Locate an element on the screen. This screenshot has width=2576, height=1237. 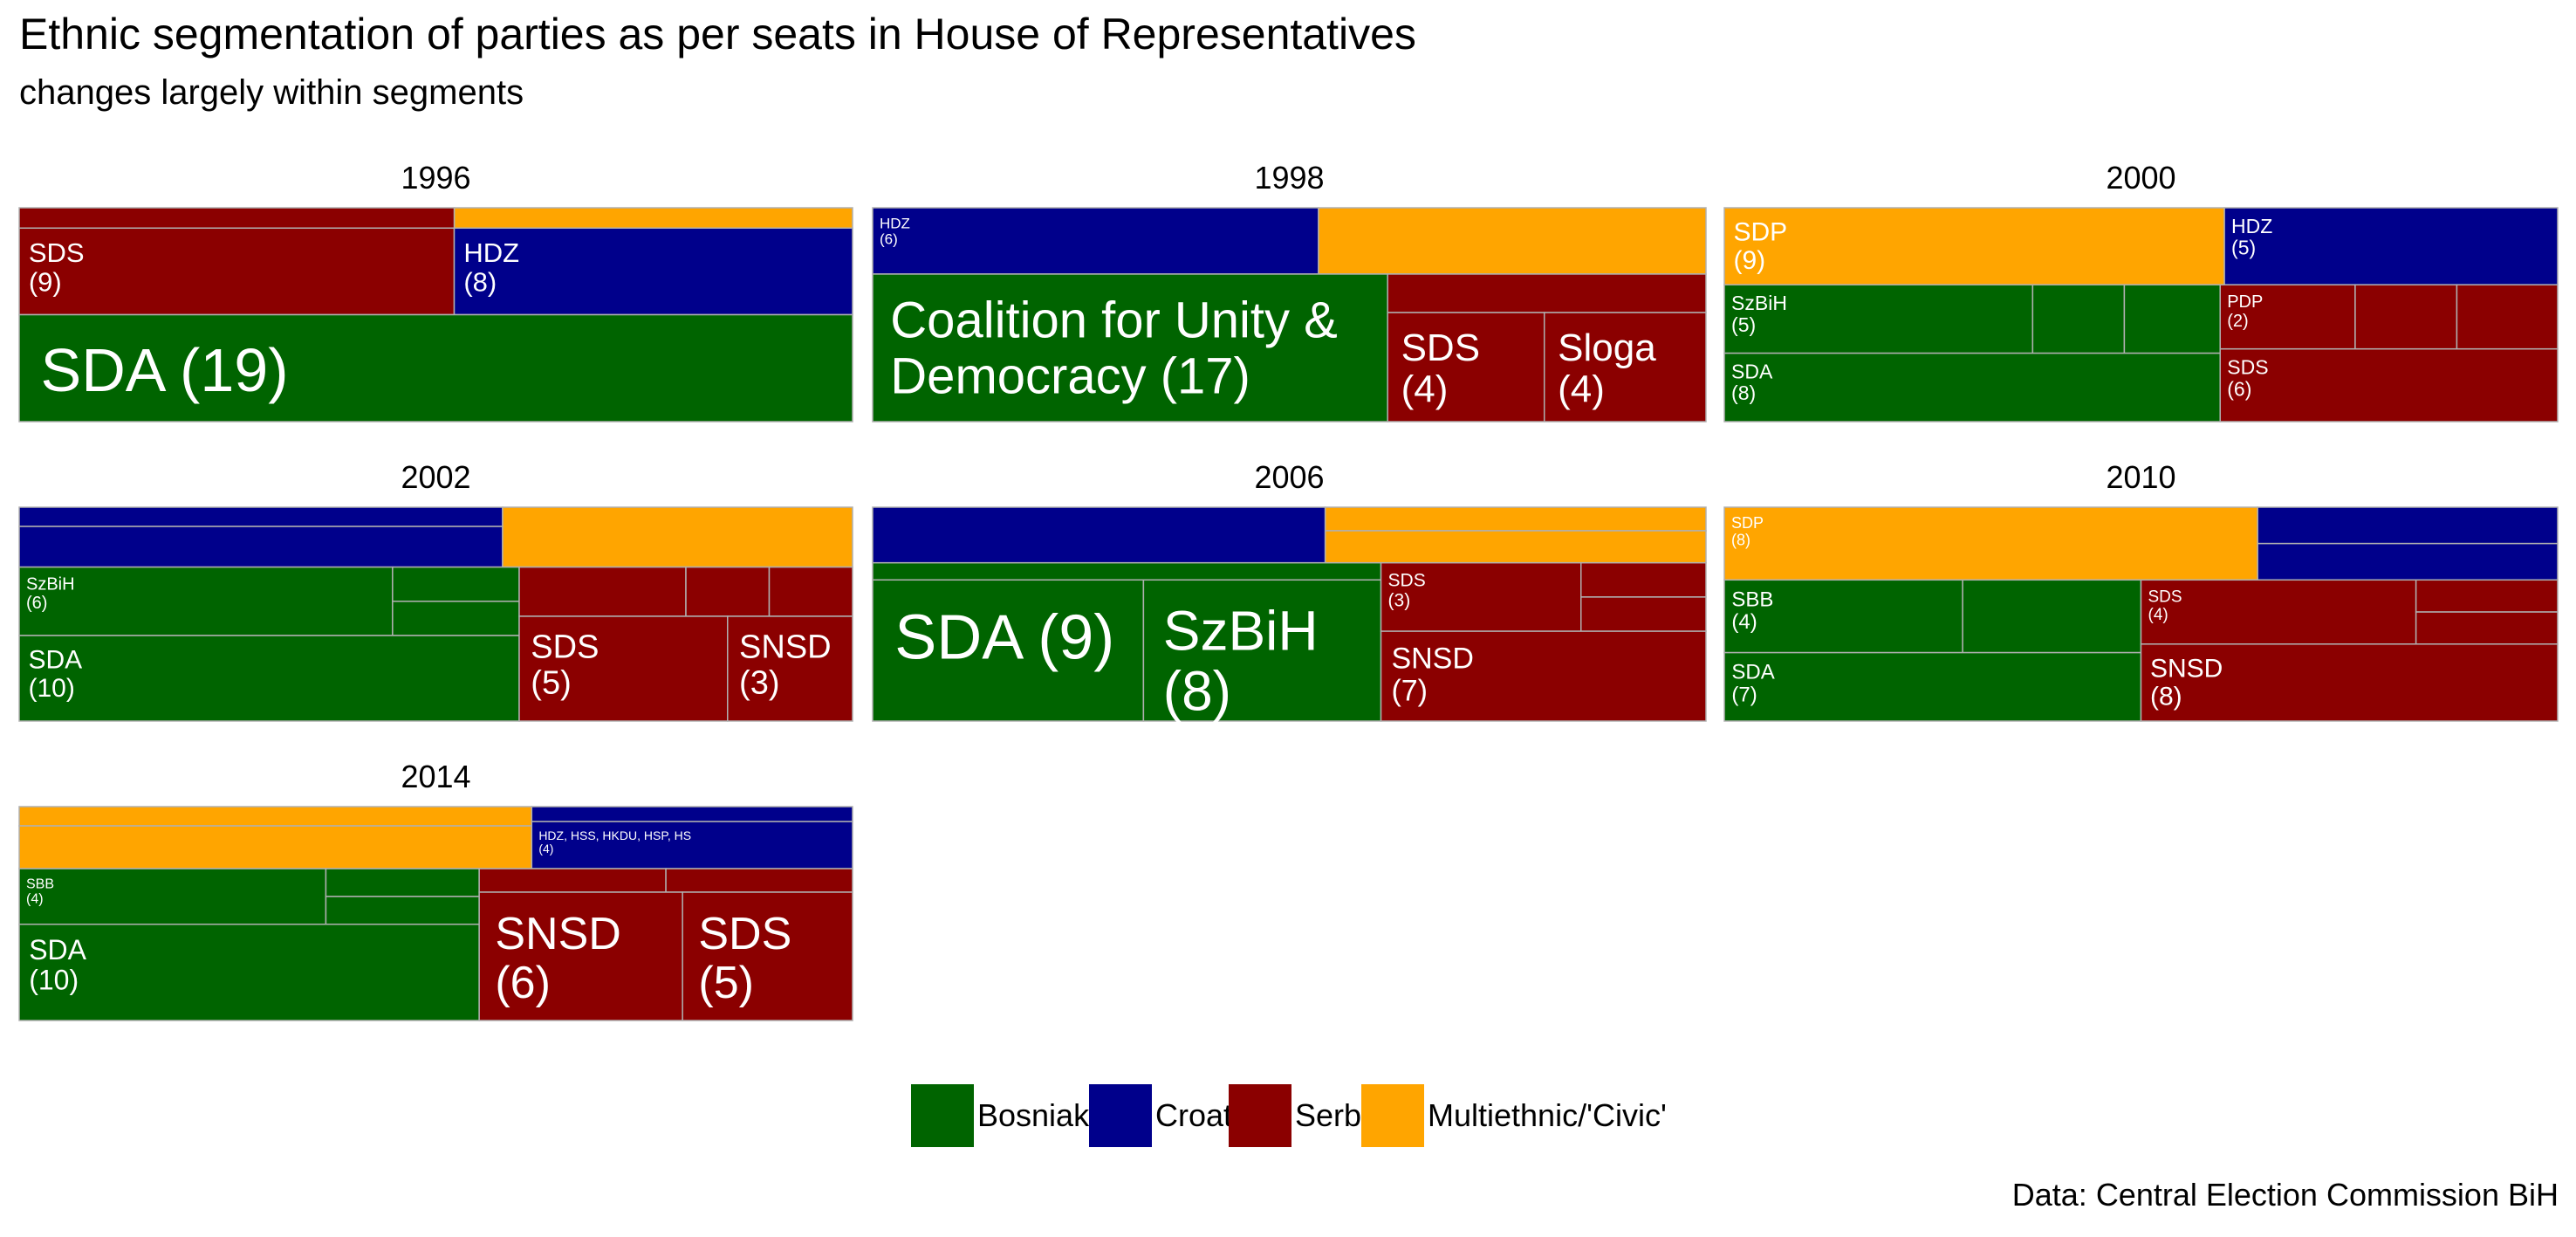
panel-title-1998: 1998 is located at coordinates (1289, 178).